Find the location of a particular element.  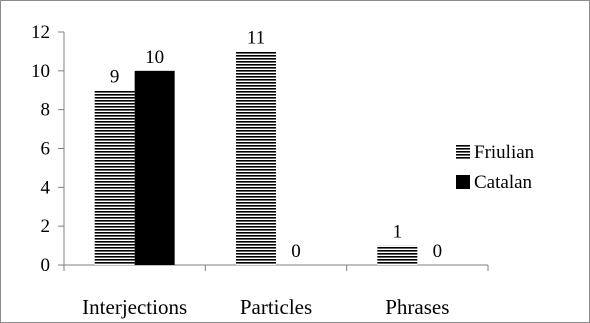

bar-catalan-interjections is located at coordinates (154, 167).